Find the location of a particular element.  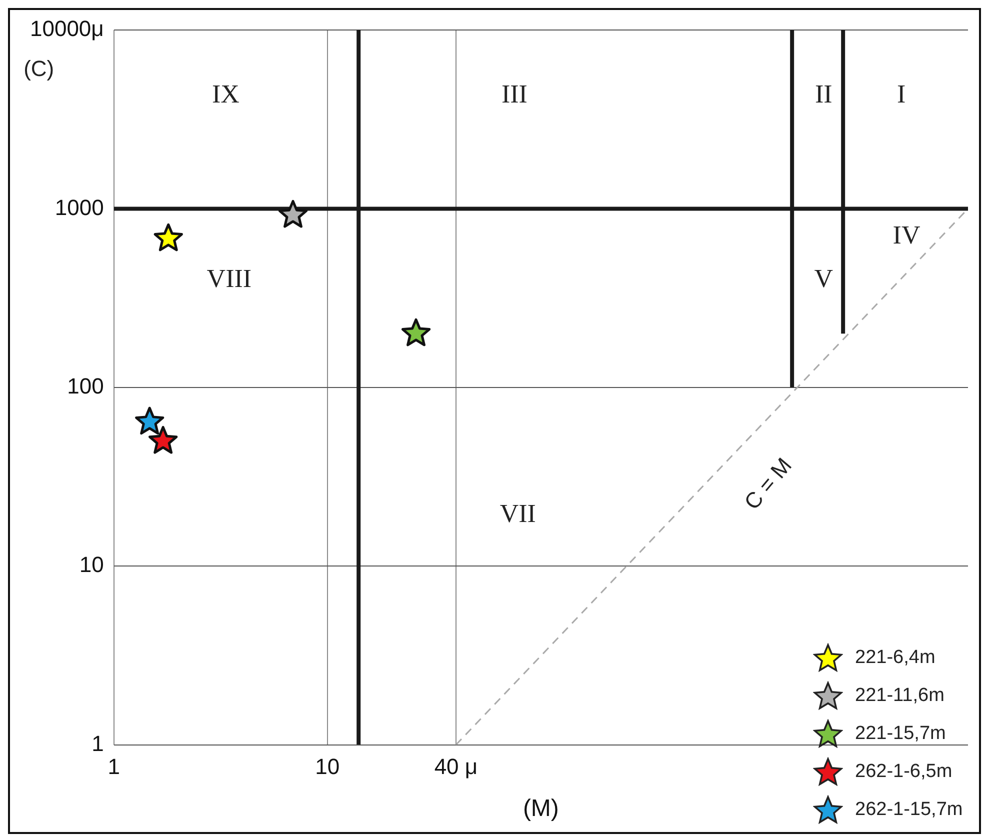

x-axis-title: (M) is located at coordinates (540, 808).